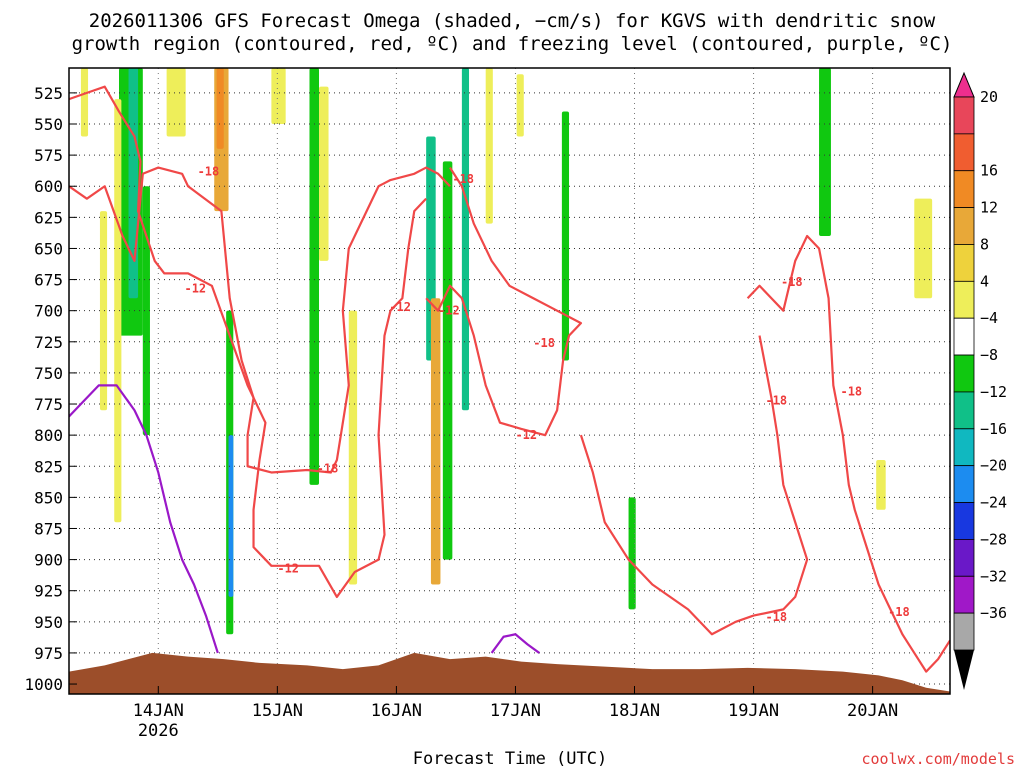 This screenshot has width=1024, height=768. What do you see at coordinates (993, 392) in the screenshot?
I see `colorbar-label-7: −12` at bounding box center [993, 392].